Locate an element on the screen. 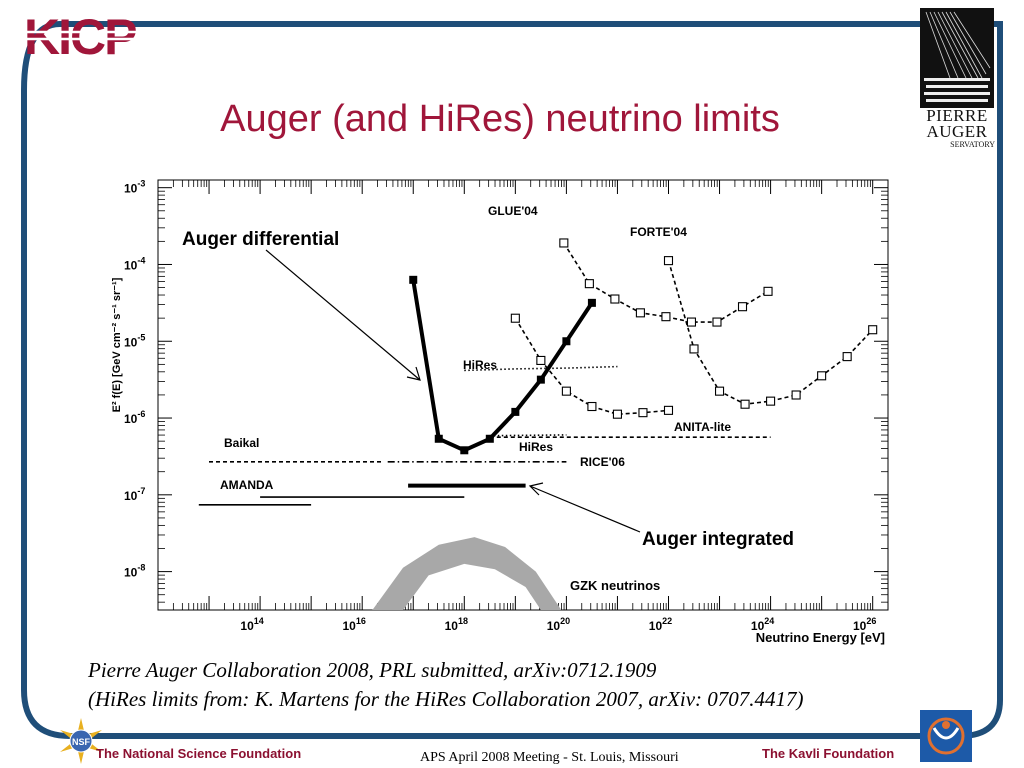 This screenshot has width=1024, height=768. label-gzk-neutrinos: GZK neutrinos is located at coordinates (615, 585).